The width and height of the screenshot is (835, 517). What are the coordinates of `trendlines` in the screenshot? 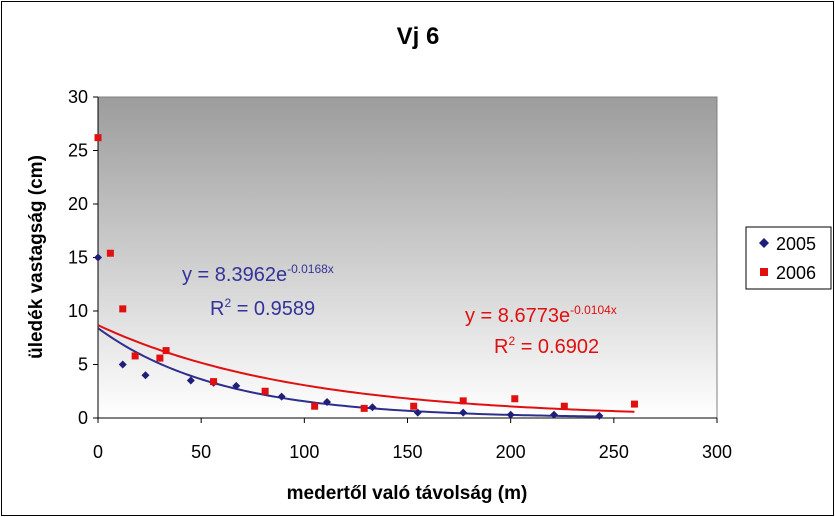 It's located at (366, 371).